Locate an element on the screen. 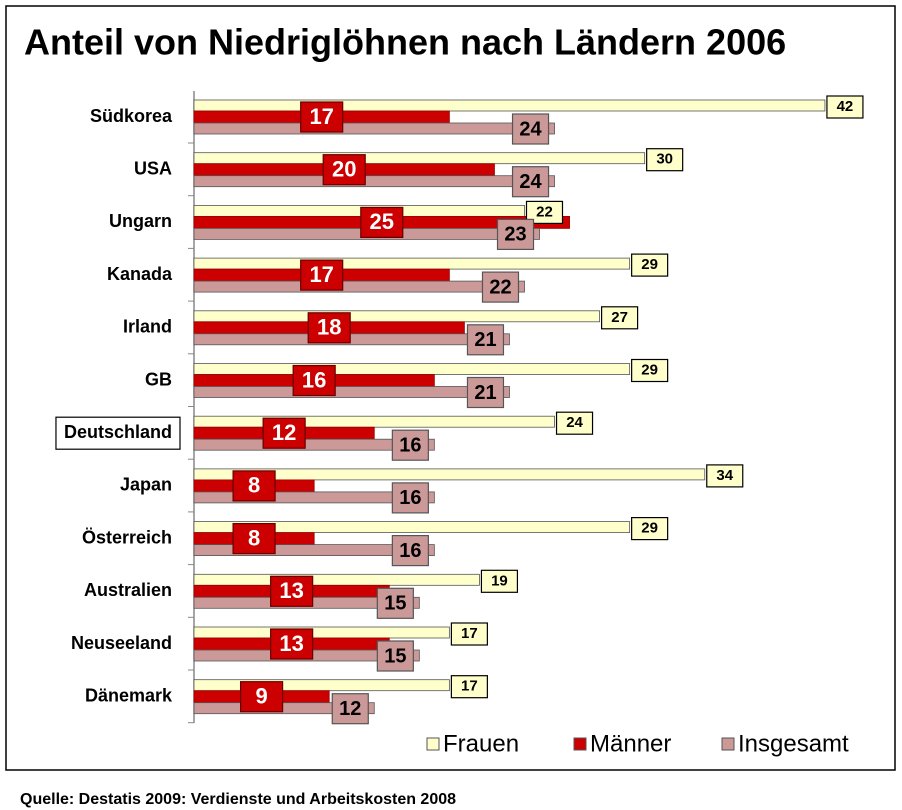 This screenshot has width=902, height=810. value-label: 19 is located at coordinates (499, 580).